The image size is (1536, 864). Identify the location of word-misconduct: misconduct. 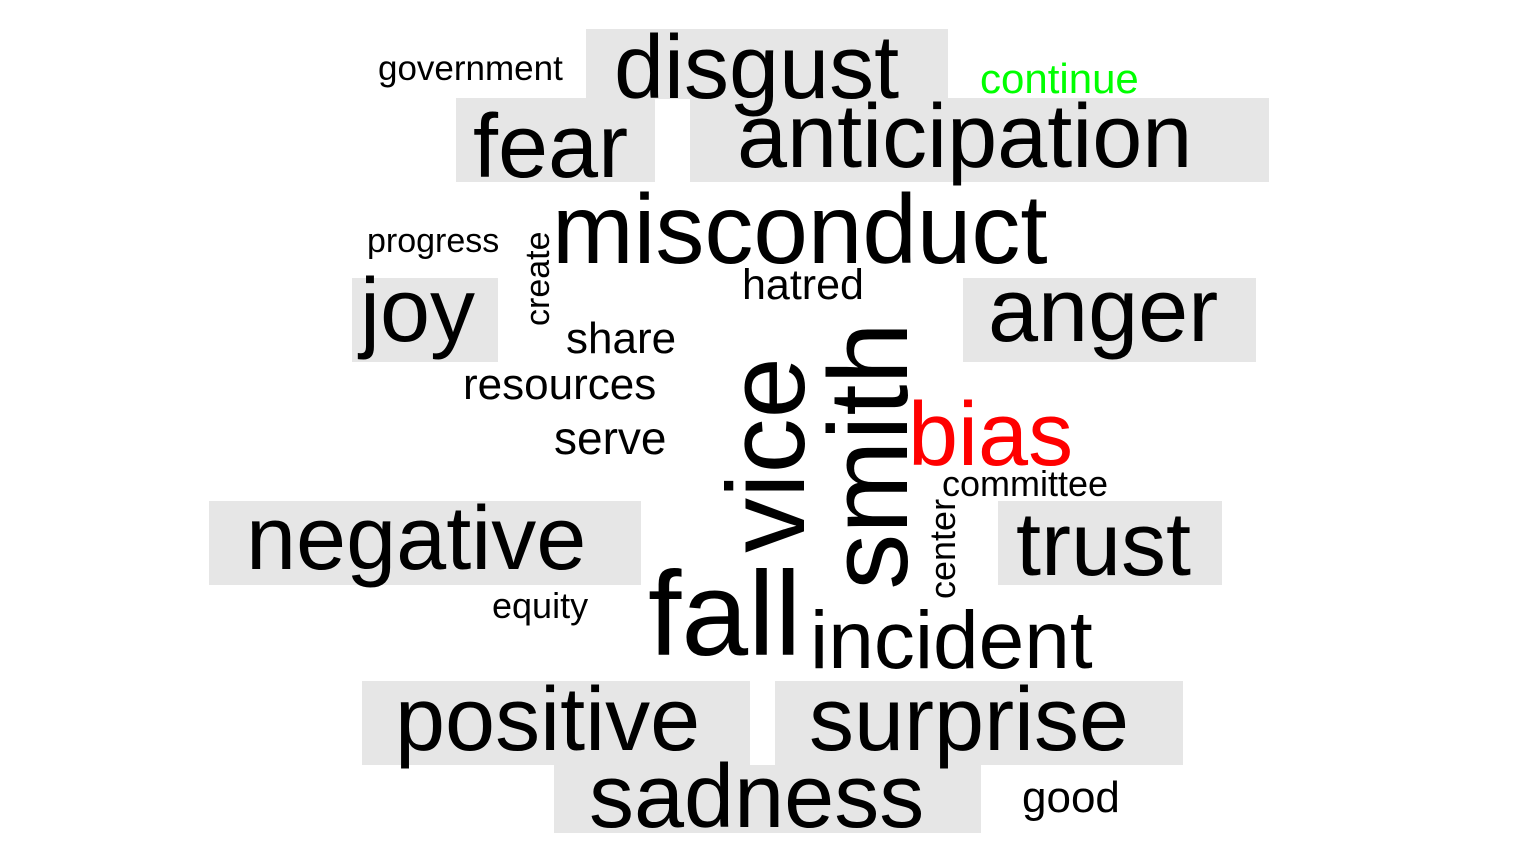
(800, 229).